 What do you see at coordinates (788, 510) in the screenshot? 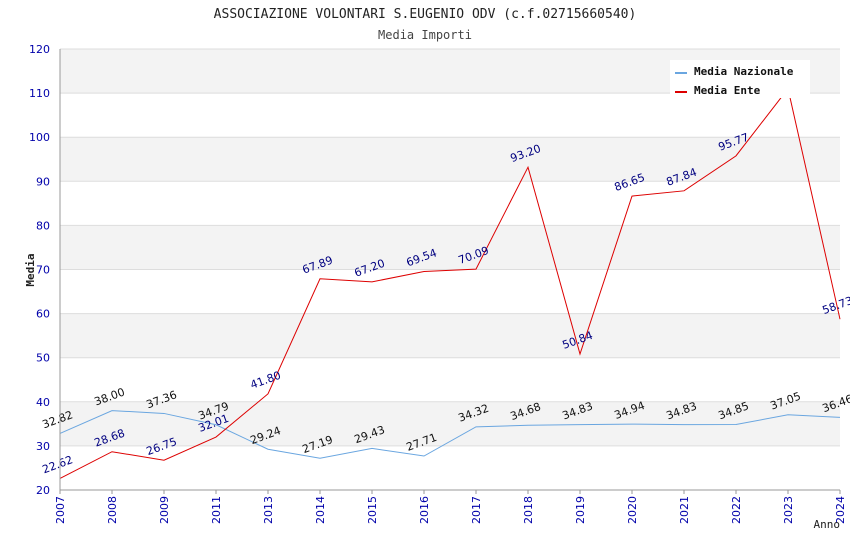
I see `x-tick-label: 2023` at bounding box center [788, 510].